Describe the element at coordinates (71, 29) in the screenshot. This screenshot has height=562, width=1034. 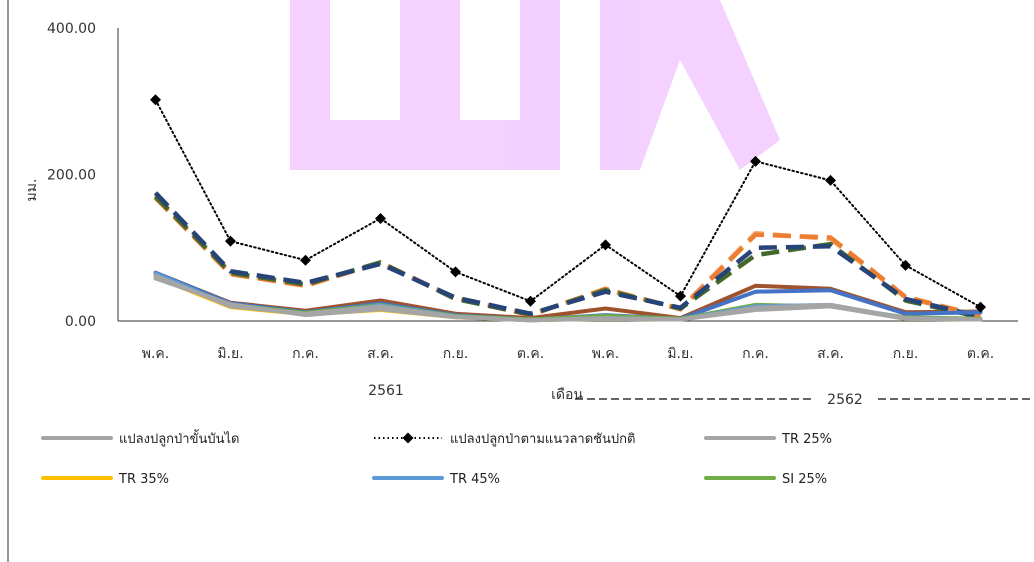
I see `y-tick-label: 400.00` at that location.